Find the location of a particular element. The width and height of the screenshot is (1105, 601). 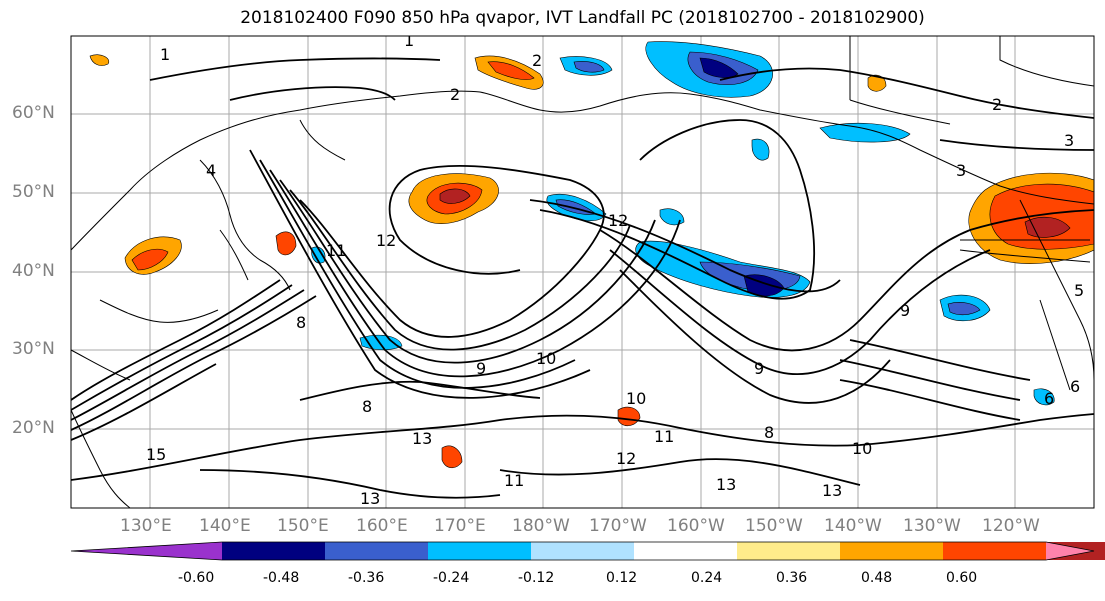

lon-label: 140°E is located at coordinates (225, 526).